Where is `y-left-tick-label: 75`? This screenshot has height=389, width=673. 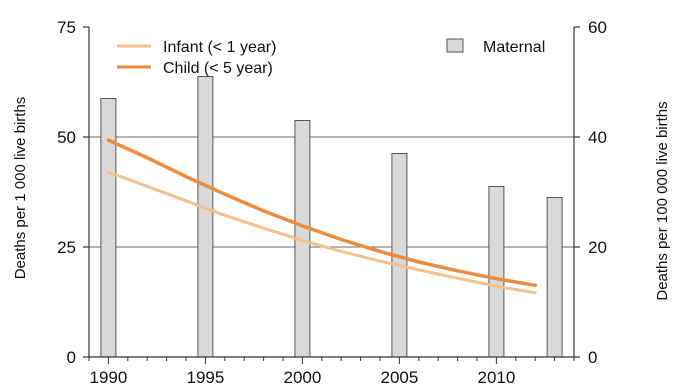 y-left-tick-label: 75 is located at coordinates (66, 27).